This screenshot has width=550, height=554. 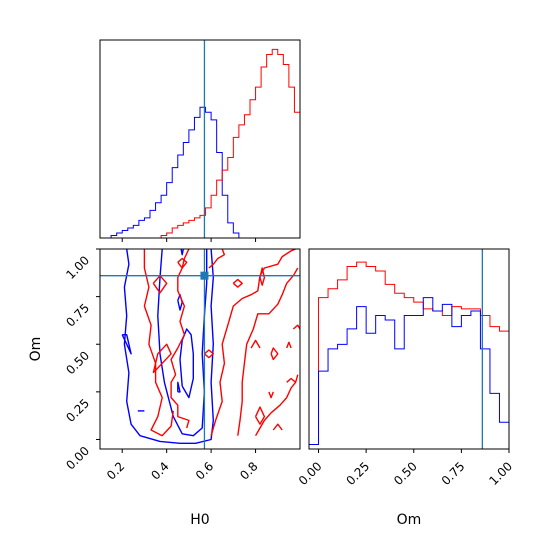 I want to click on contour-frame, so click(x=200, y=349).